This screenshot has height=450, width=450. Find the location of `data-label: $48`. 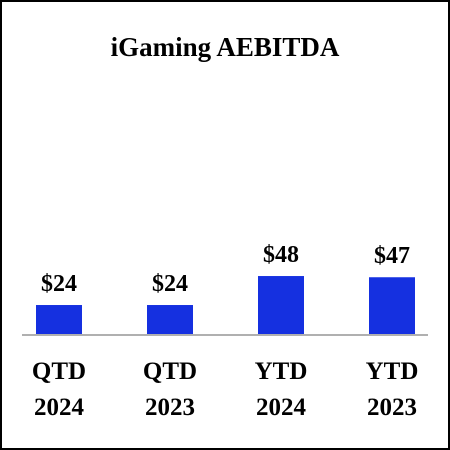

data-label: $48 is located at coordinates (281, 255).